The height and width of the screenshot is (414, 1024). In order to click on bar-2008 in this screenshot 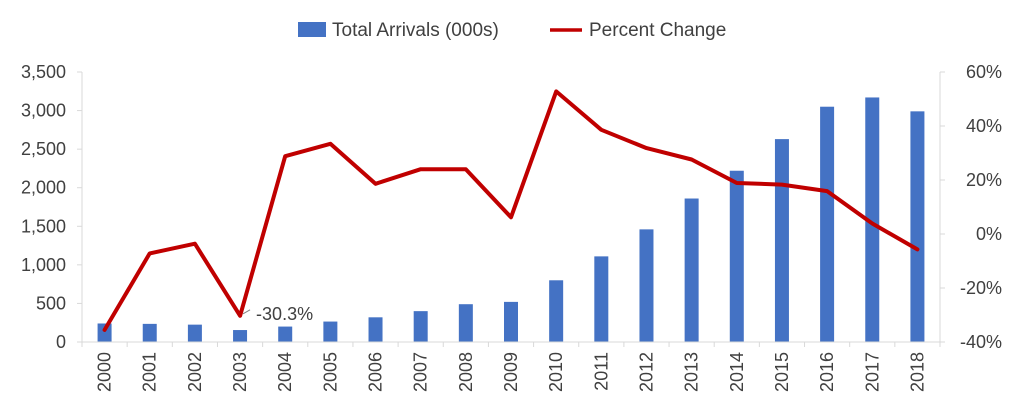, I will do `click(465, 323)`.